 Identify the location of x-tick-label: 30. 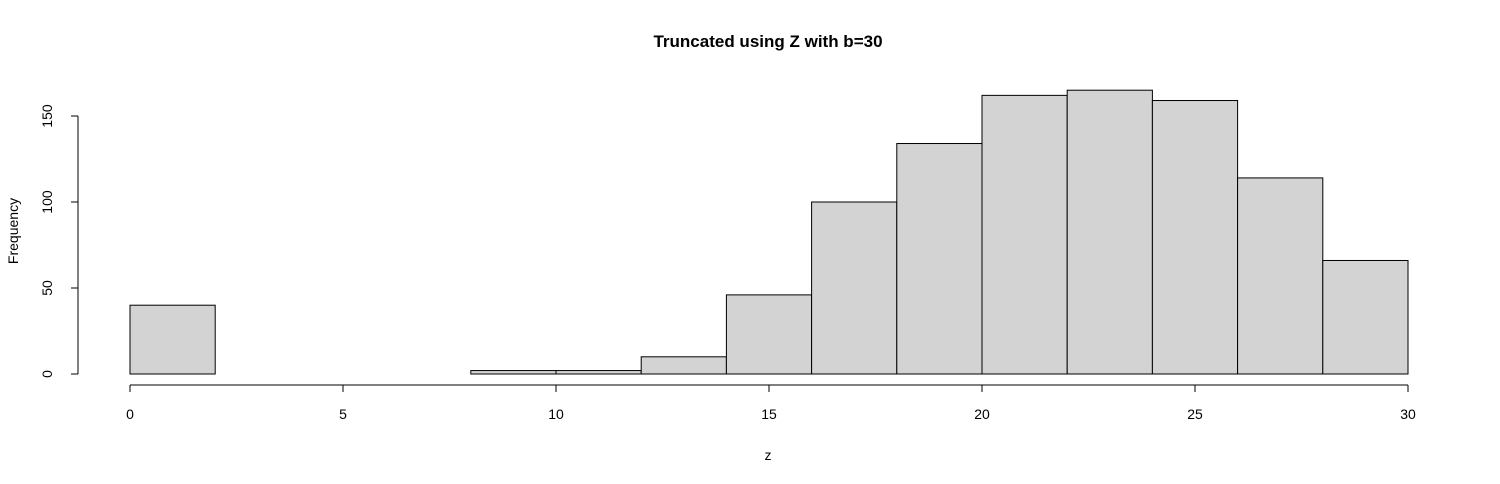
(1408, 414).